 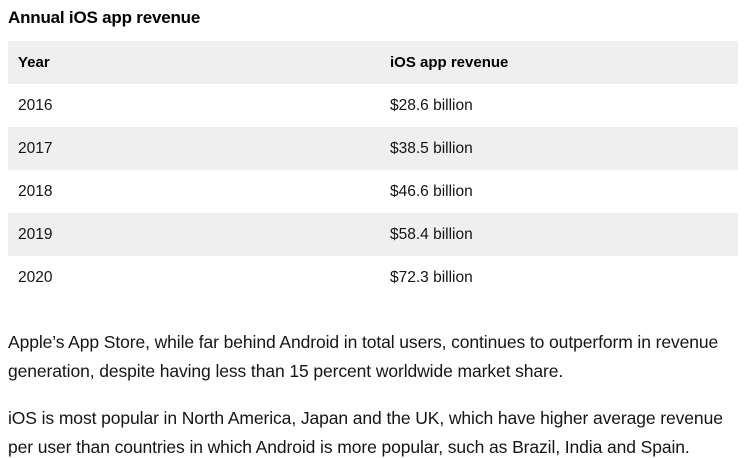 I want to click on year-cell: 2016, so click(x=35, y=105).